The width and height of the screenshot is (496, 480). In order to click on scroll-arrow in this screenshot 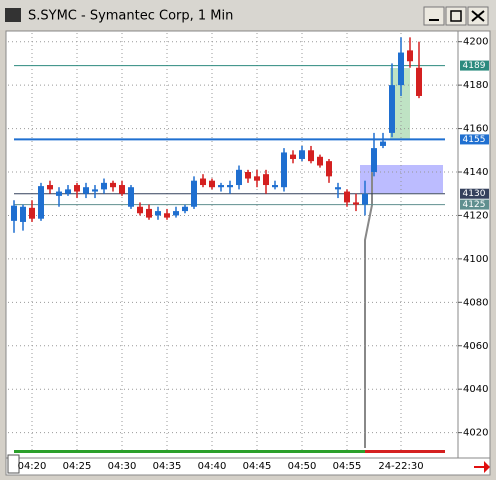, I will do `click(482, 467)`.